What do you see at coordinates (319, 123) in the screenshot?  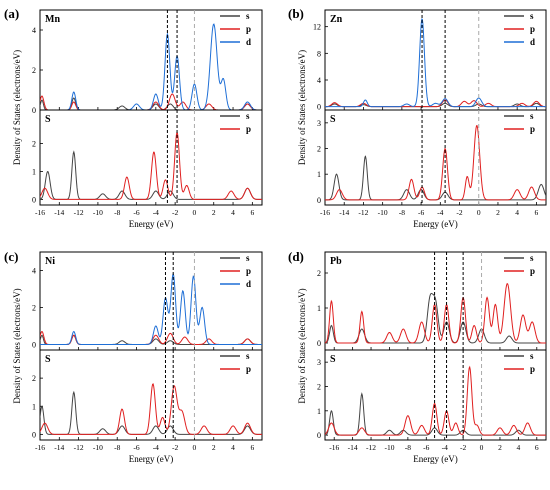 I see `y-tick-label: 3` at bounding box center [319, 123].